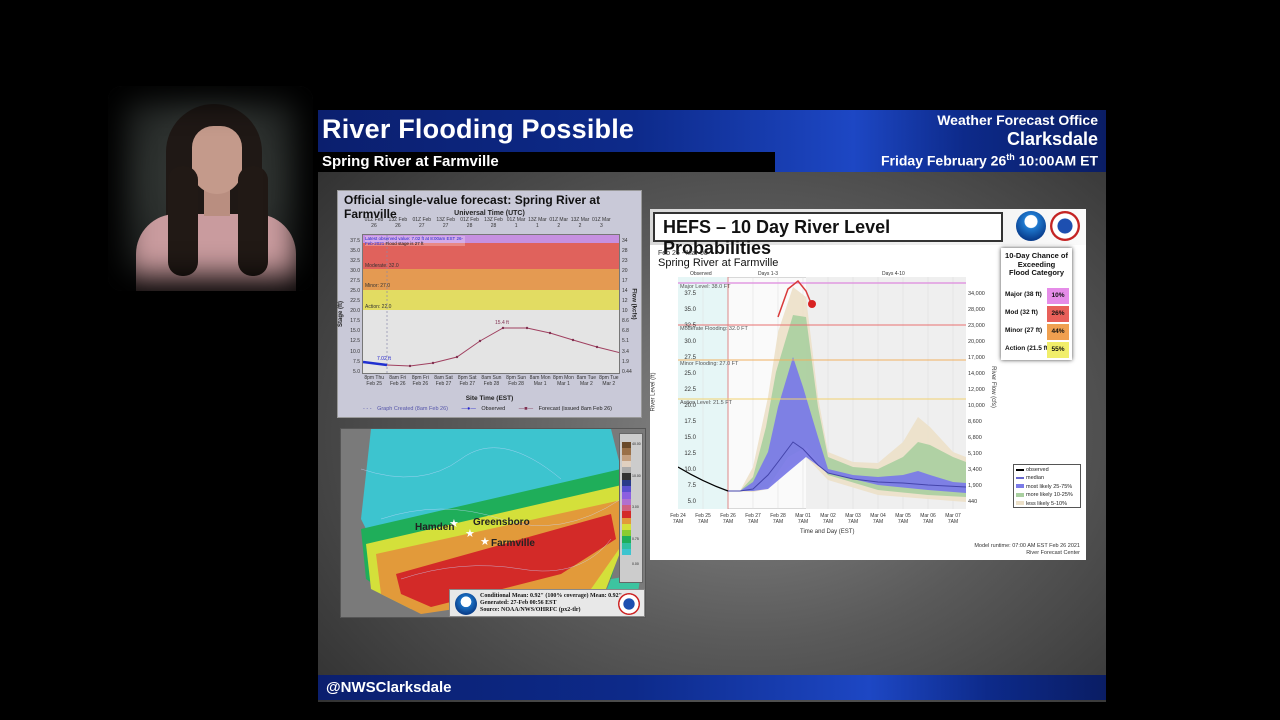 This screenshot has height=720, width=1280. Describe the element at coordinates (563, 381) in the screenshot. I see `x-tick: 8pm Mon Mar 1` at that location.